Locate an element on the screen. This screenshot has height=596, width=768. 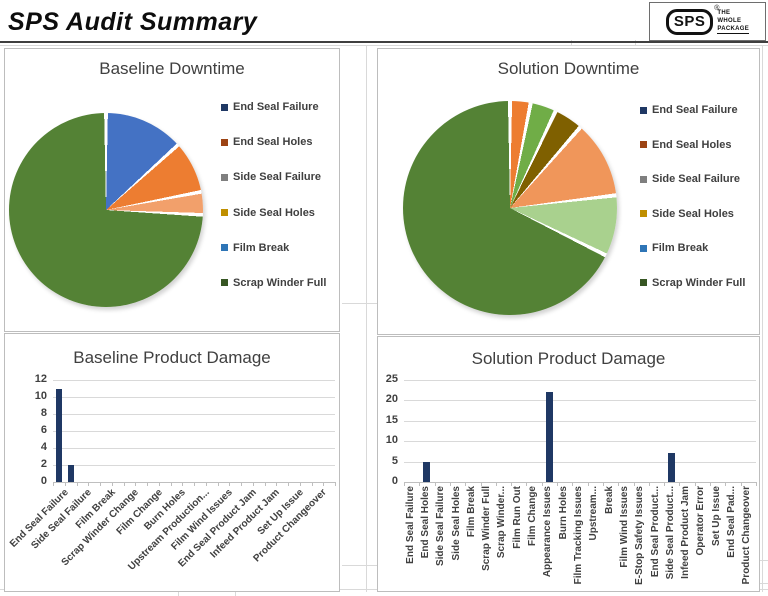
x-axis is located at coordinates (580, 482).